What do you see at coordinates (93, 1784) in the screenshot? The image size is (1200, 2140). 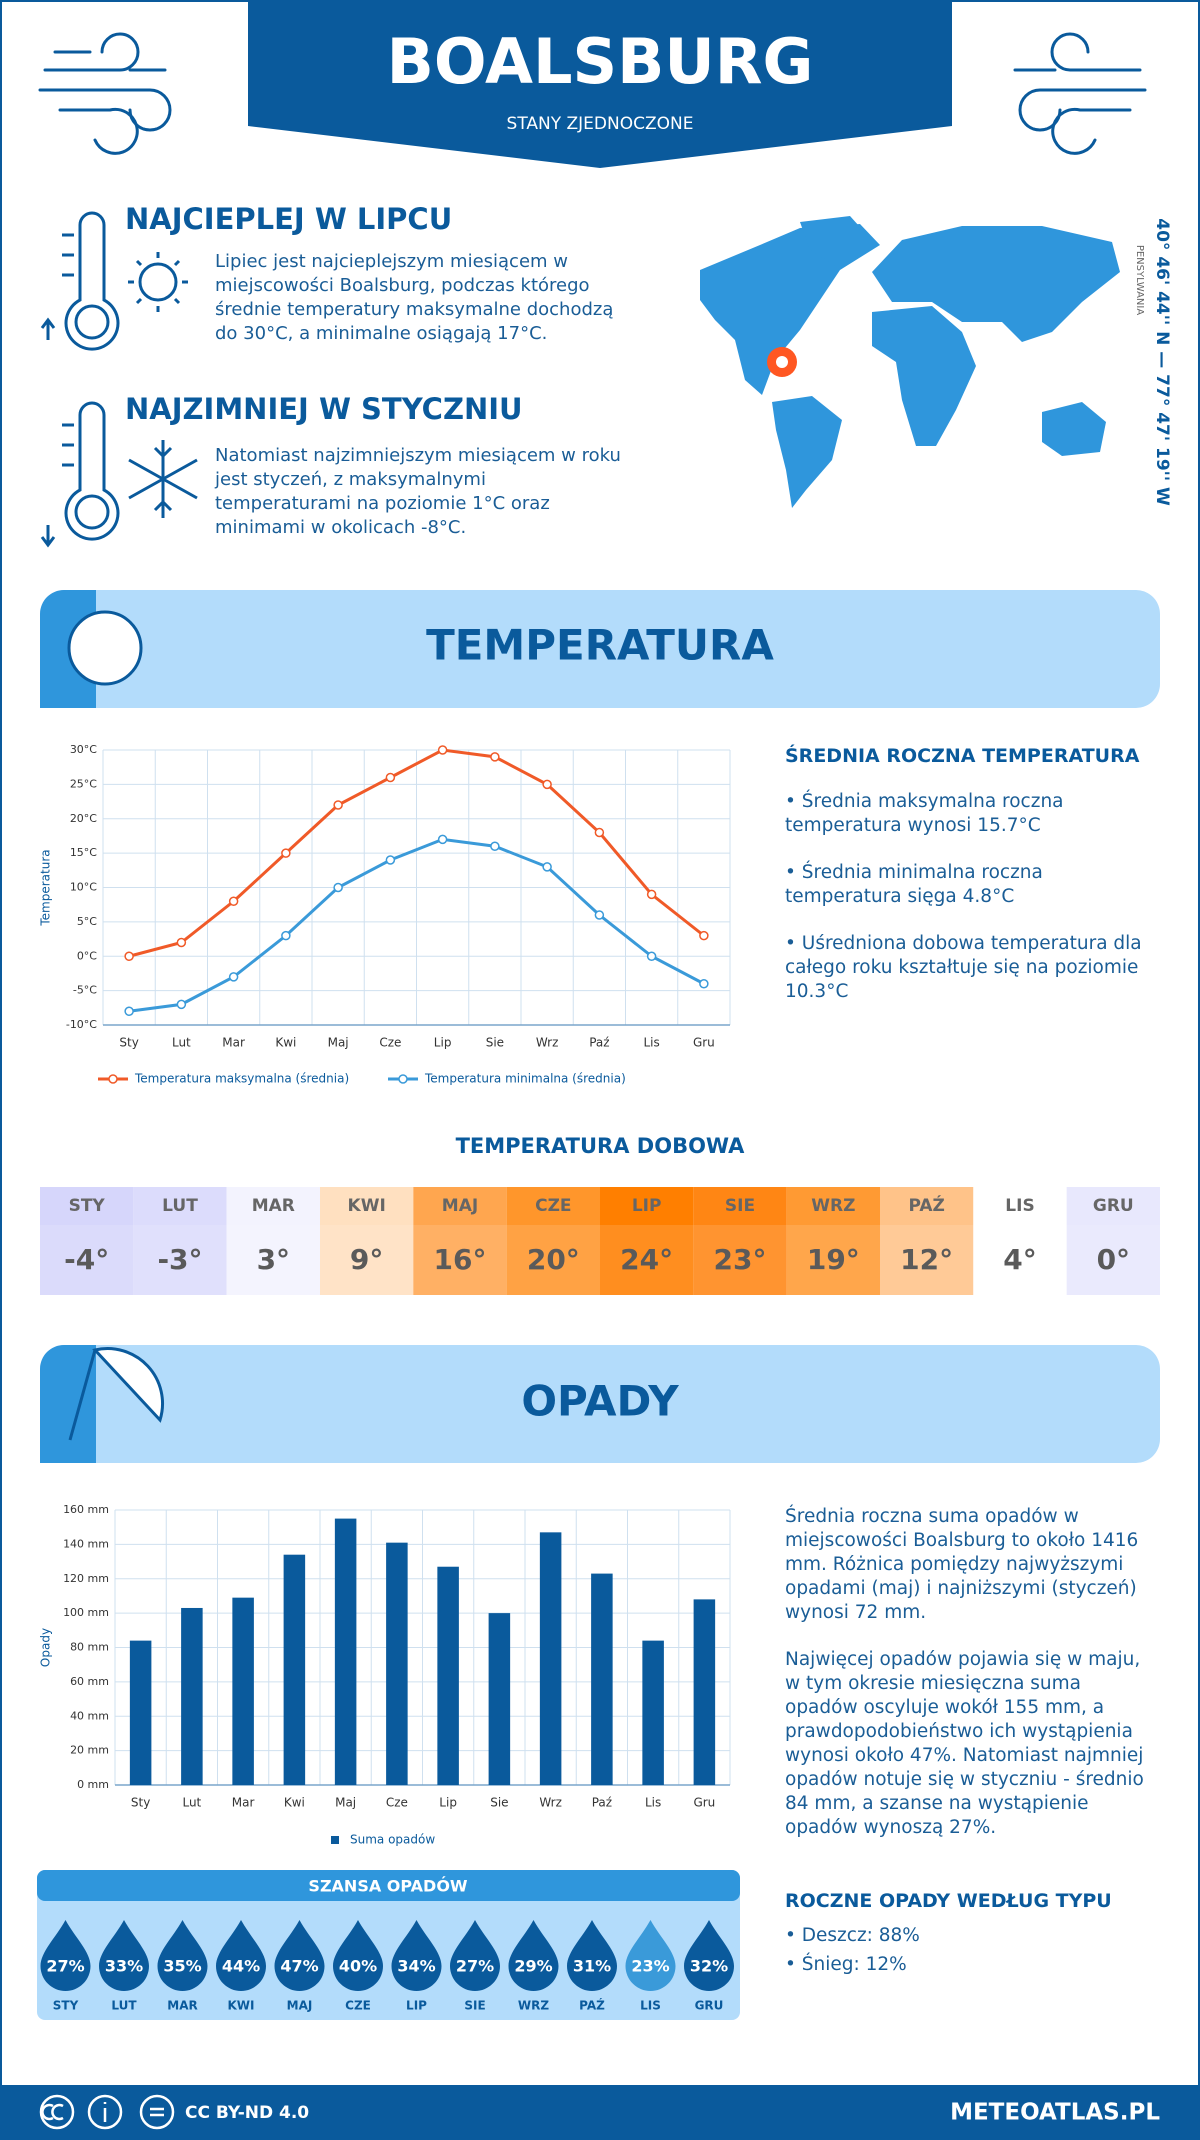 I see `y-tick-label: 0 mm` at bounding box center [93, 1784].